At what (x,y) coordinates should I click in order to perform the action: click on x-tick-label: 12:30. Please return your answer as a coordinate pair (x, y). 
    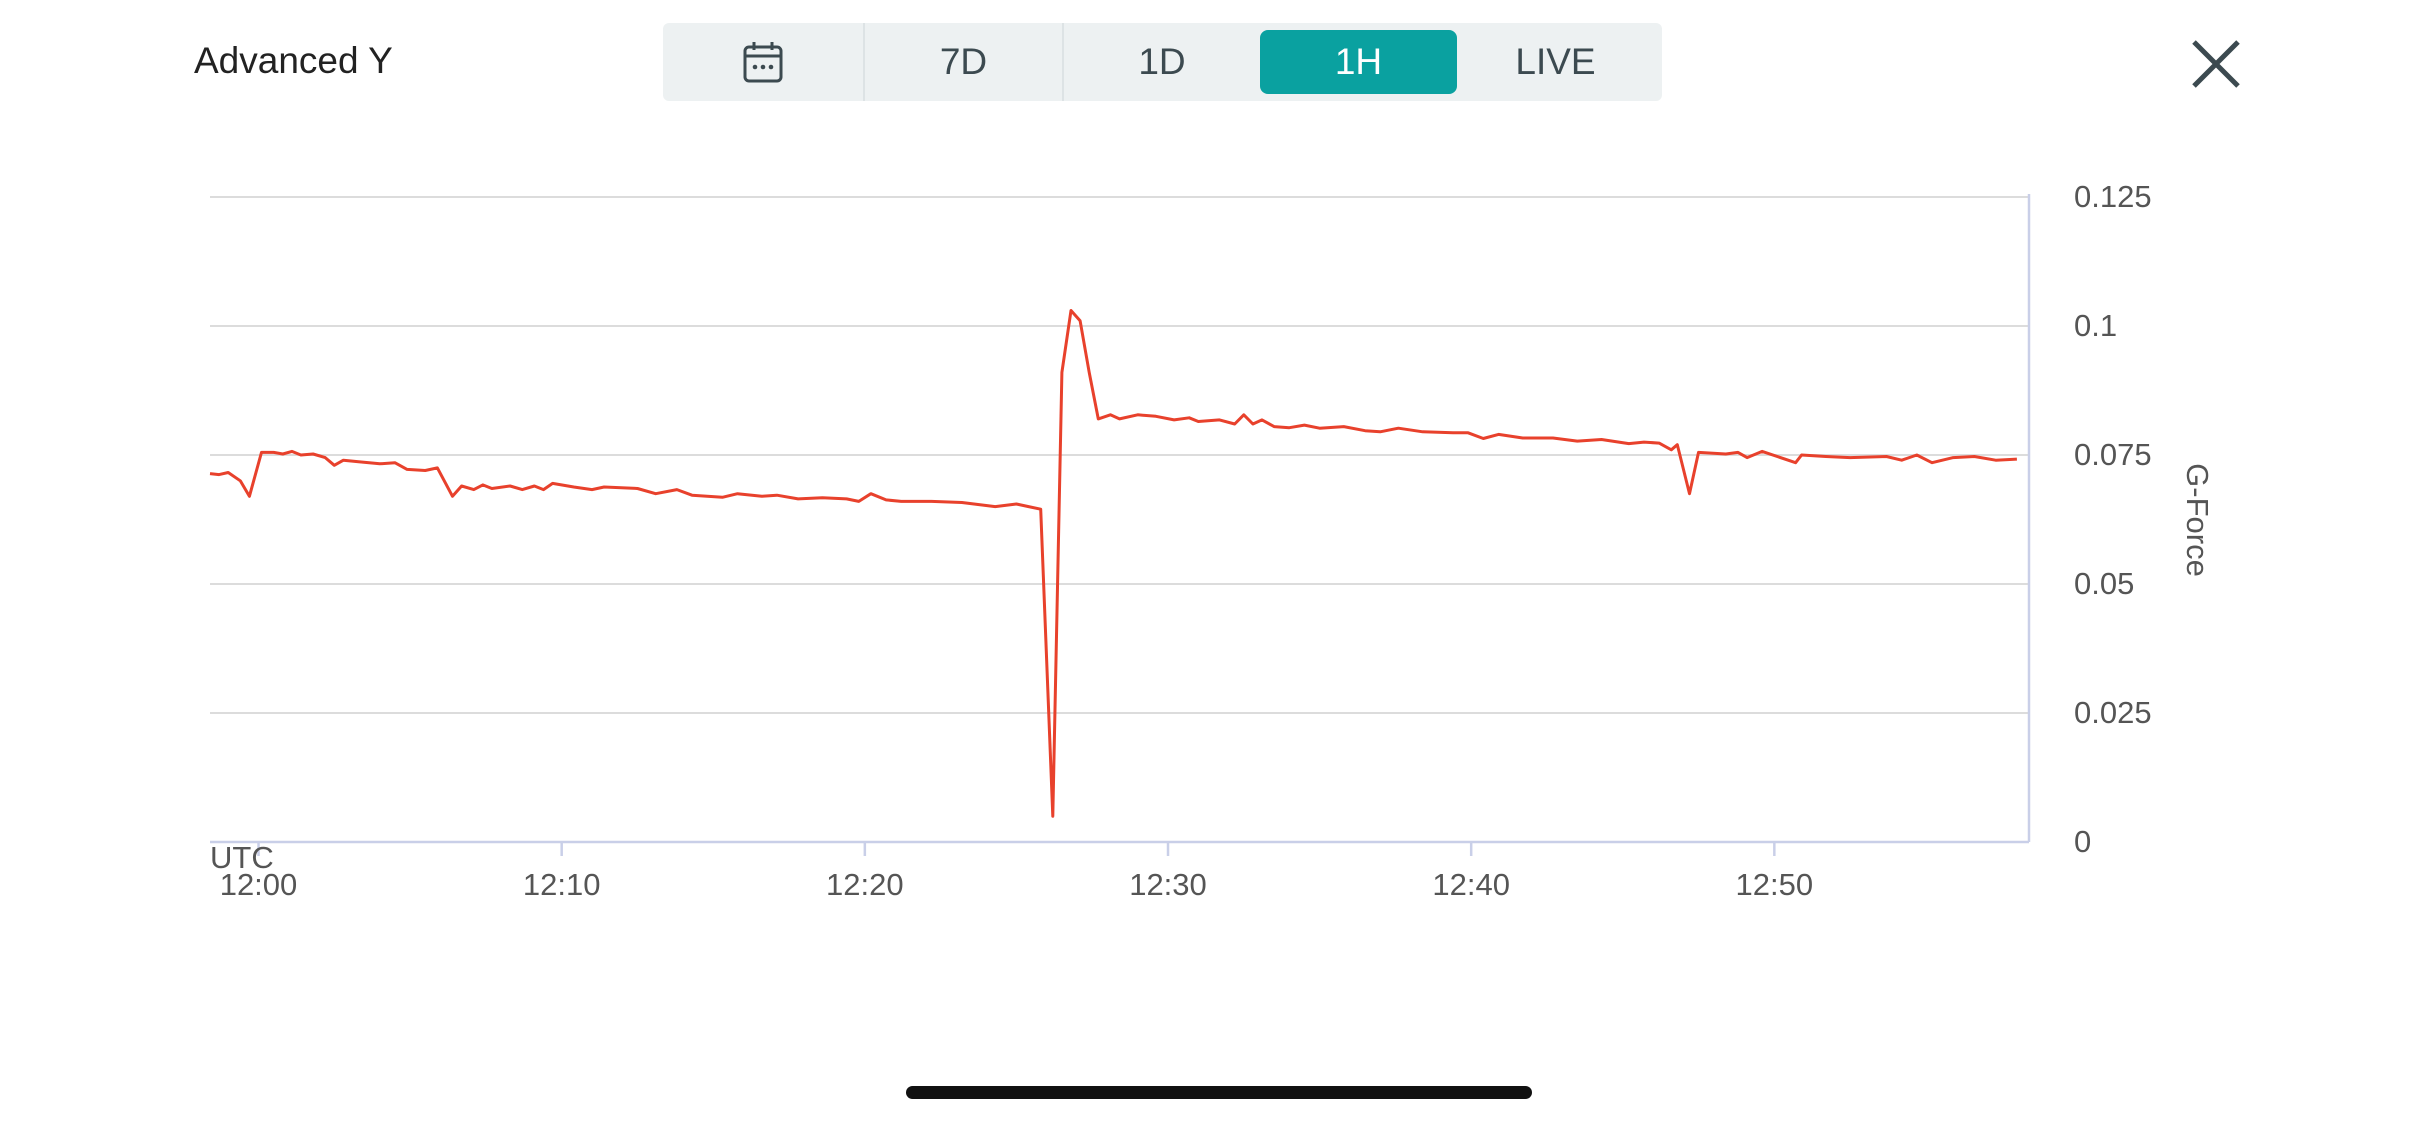
    Looking at the image, I should click on (1168, 884).